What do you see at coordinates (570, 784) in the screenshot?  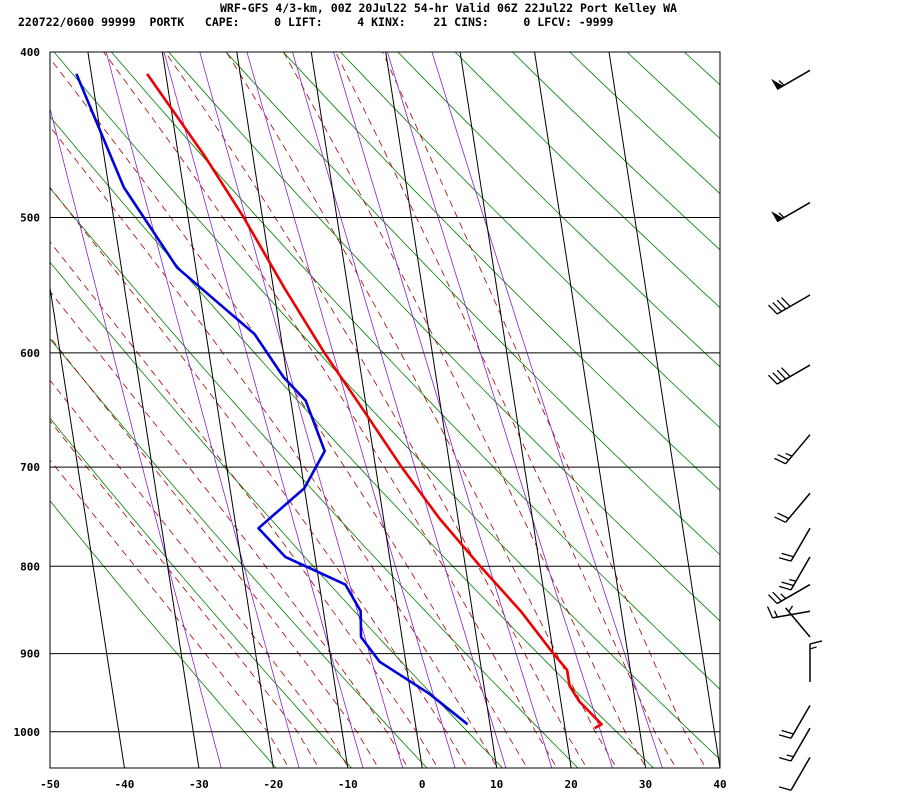 I see `temperature-tick-label: 20` at bounding box center [570, 784].